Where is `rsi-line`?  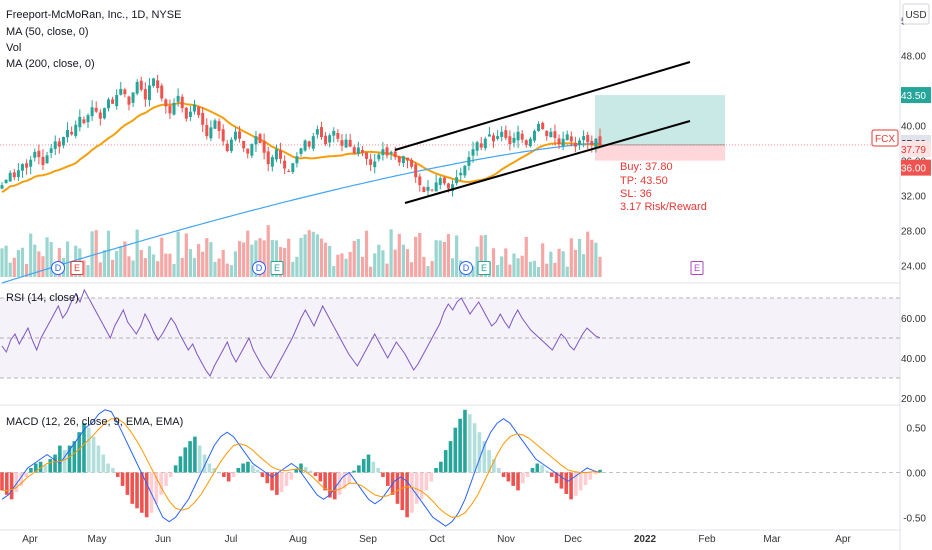
rsi-line is located at coordinates (301, 333).